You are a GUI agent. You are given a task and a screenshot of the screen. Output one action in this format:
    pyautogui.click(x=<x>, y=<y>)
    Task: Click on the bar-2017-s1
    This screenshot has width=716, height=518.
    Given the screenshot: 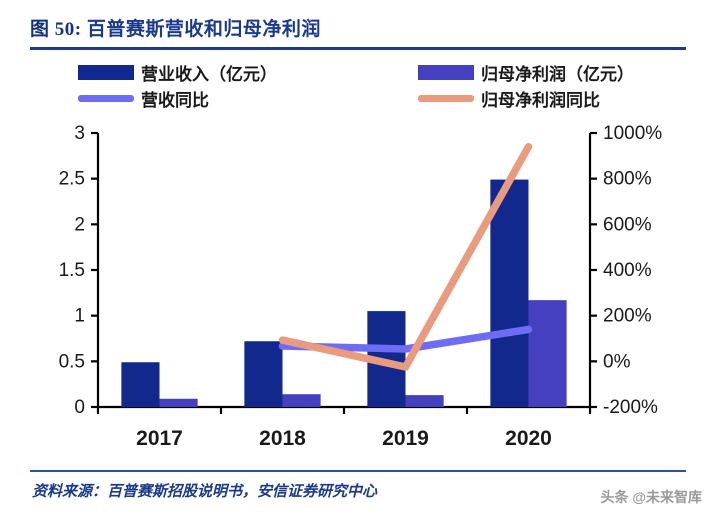 What is the action you would take?
    pyautogui.click(x=178, y=402)
    